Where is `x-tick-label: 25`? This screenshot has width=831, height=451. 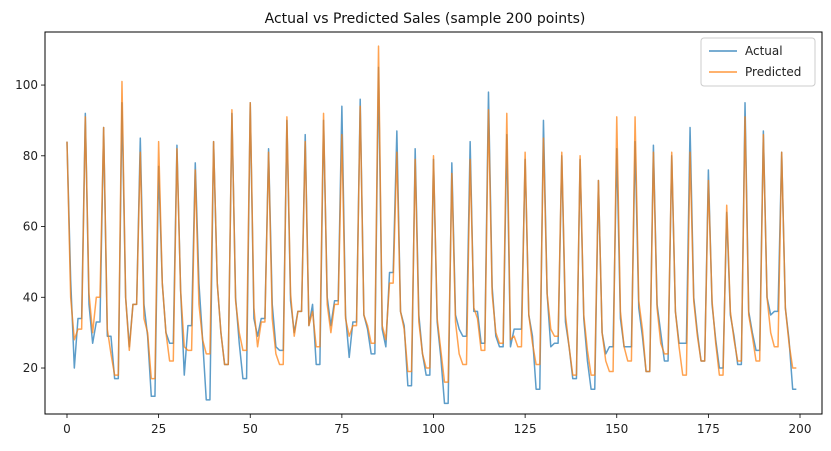 x-tick-label: 25 is located at coordinates (158, 429).